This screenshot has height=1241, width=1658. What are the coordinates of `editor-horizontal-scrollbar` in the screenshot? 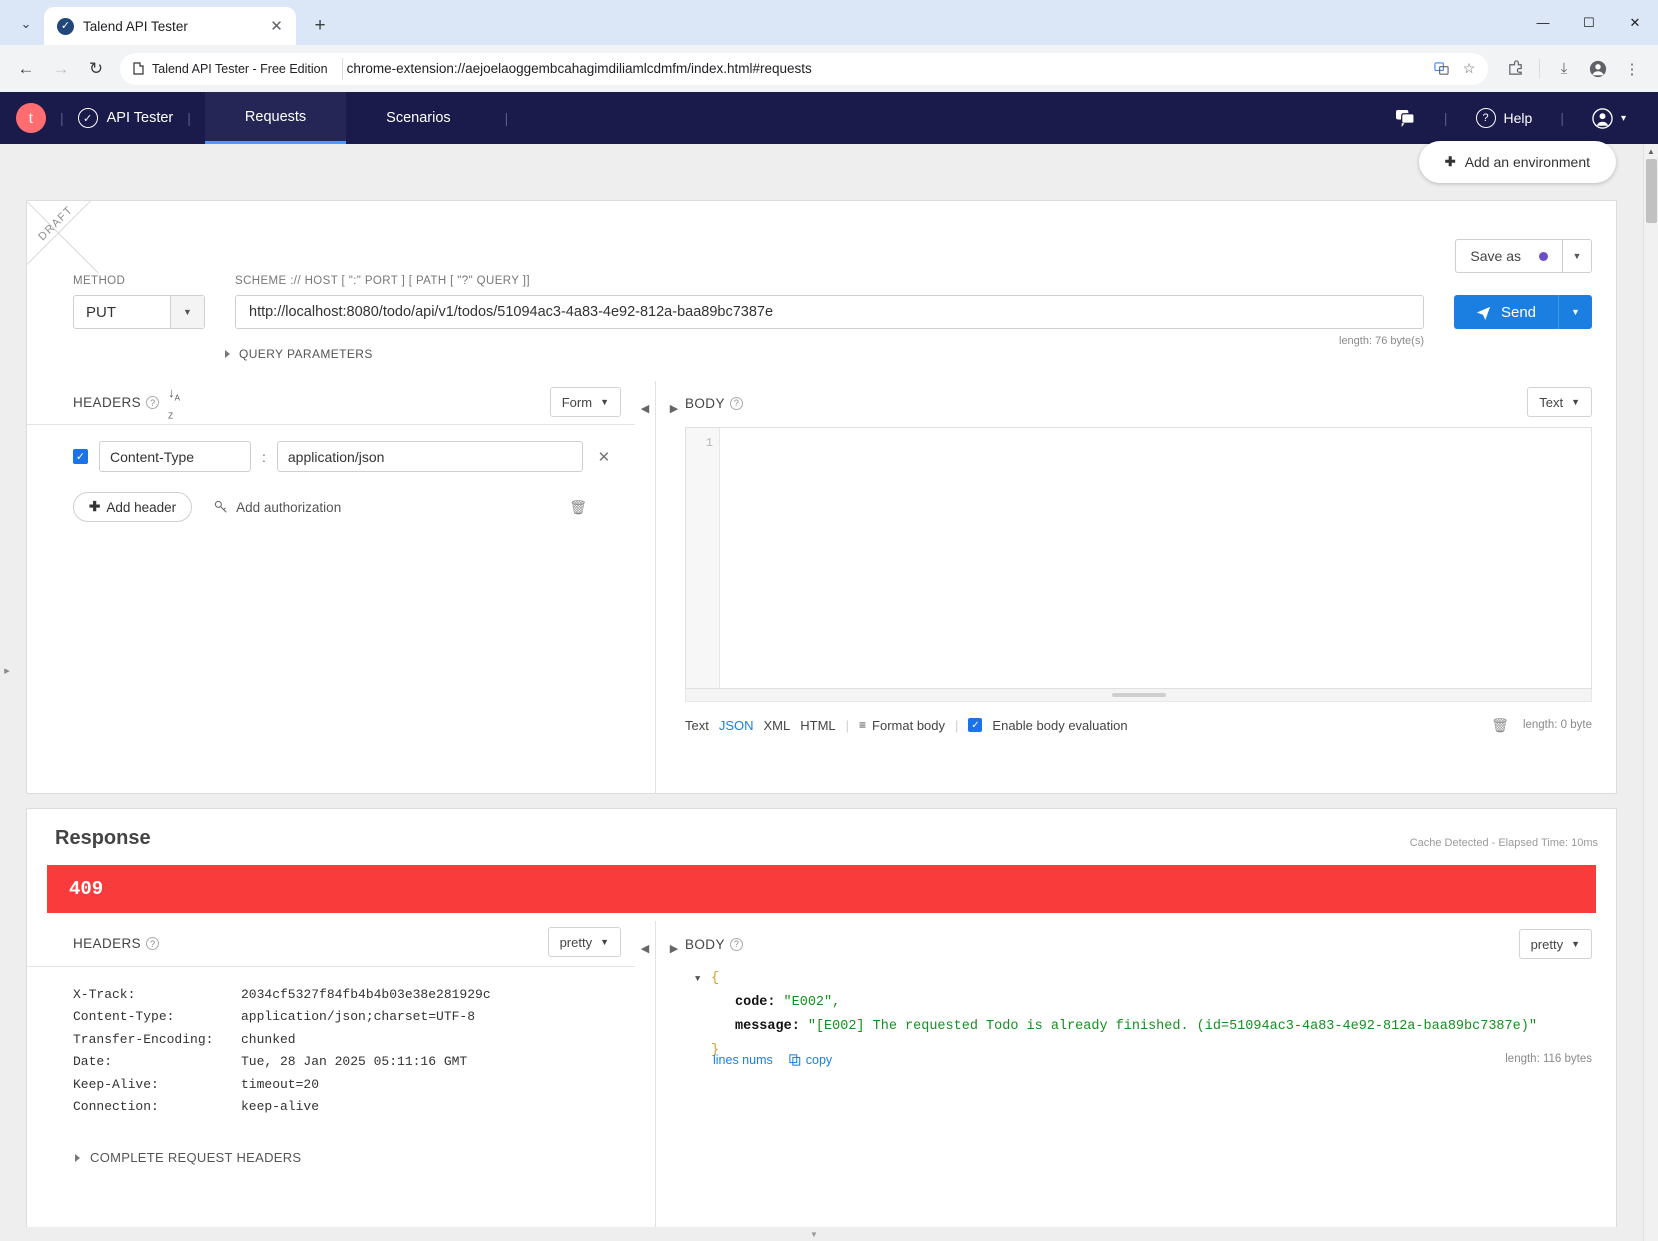 It's located at (1138, 695).